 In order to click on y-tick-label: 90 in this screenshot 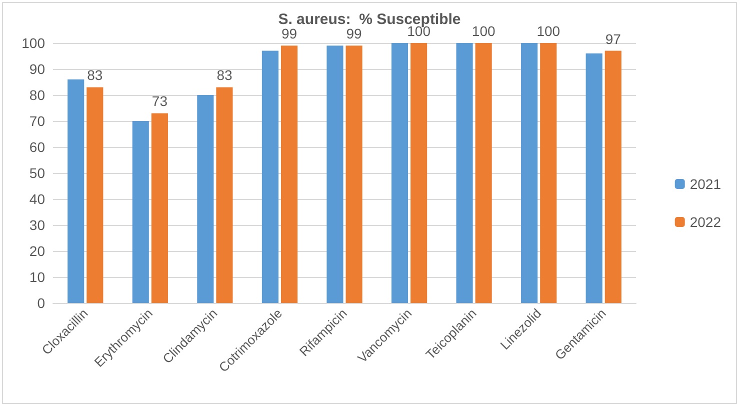, I will do `click(37, 69)`.